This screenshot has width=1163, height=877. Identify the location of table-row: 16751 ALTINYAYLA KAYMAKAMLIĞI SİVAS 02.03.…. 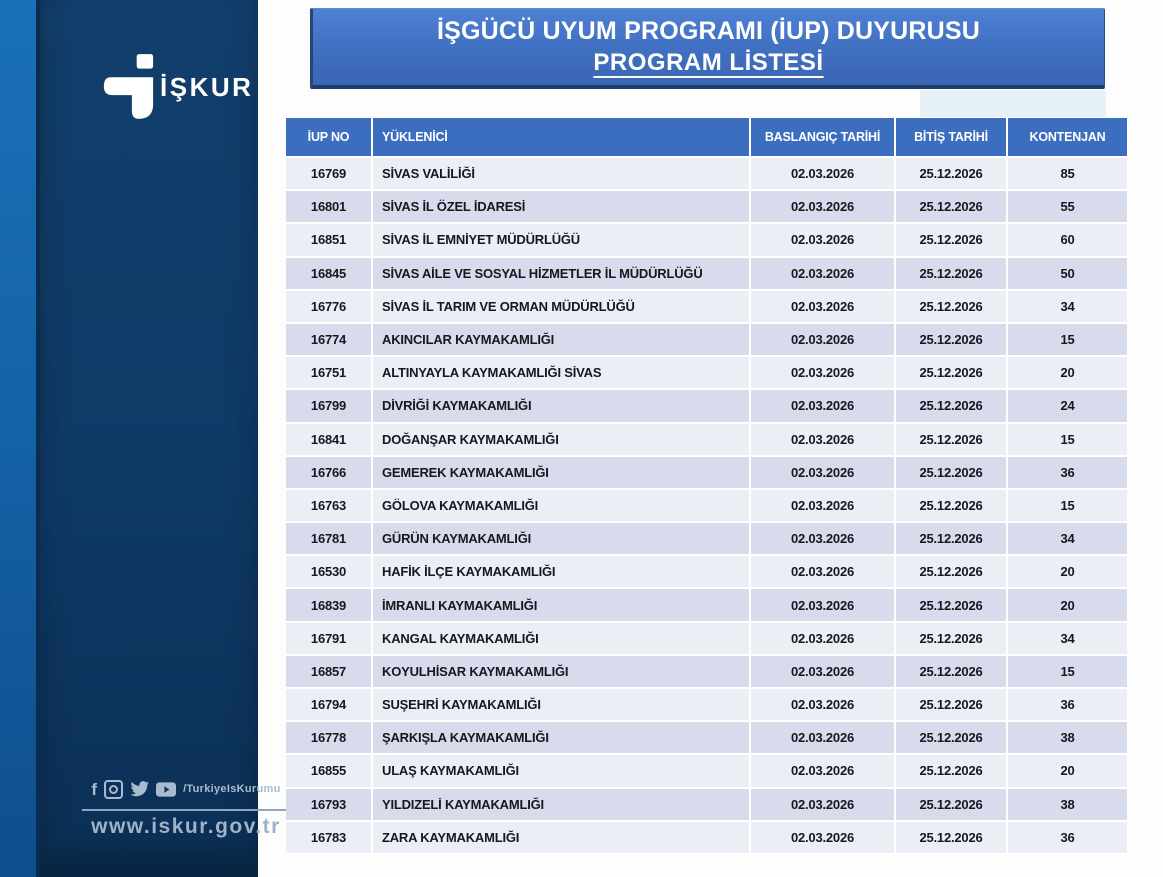
(706, 373).